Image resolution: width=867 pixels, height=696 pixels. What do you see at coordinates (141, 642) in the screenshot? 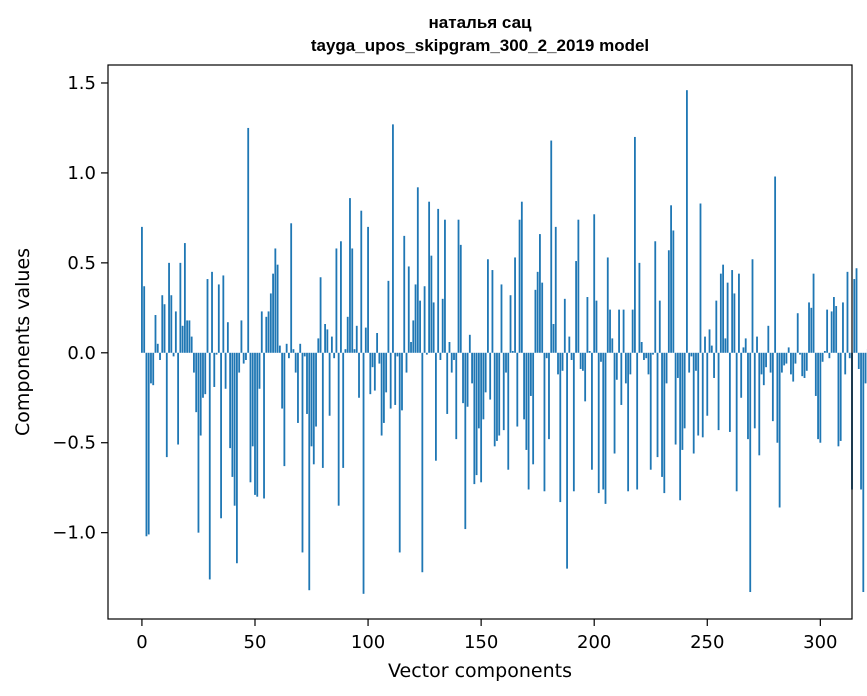
I see `x-tick-label: 0` at bounding box center [141, 642].